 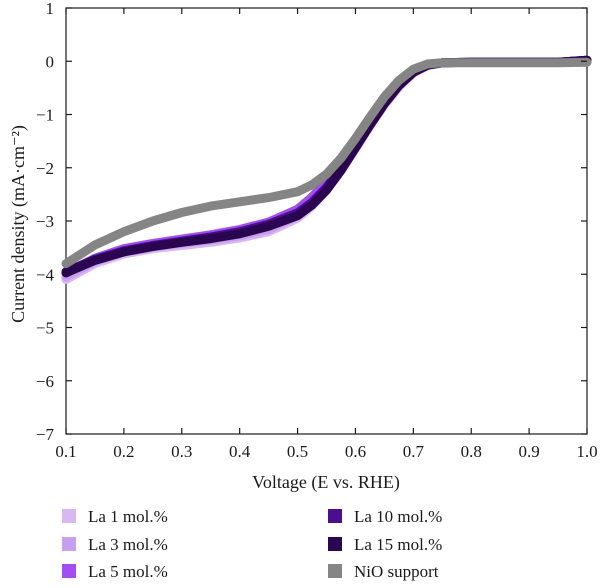 What do you see at coordinates (398, 544) in the screenshot?
I see `legend-label: La 15 mol.%` at bounding box center [398, 544].